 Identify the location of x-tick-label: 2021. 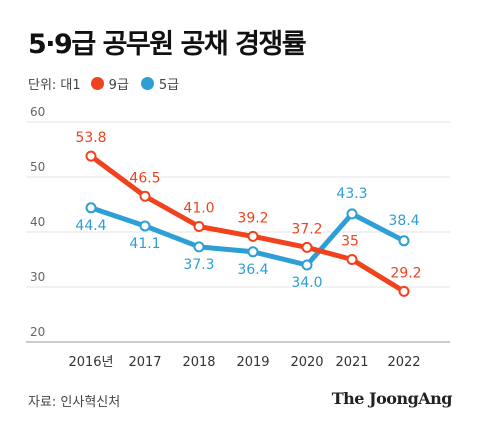
(351, 362).